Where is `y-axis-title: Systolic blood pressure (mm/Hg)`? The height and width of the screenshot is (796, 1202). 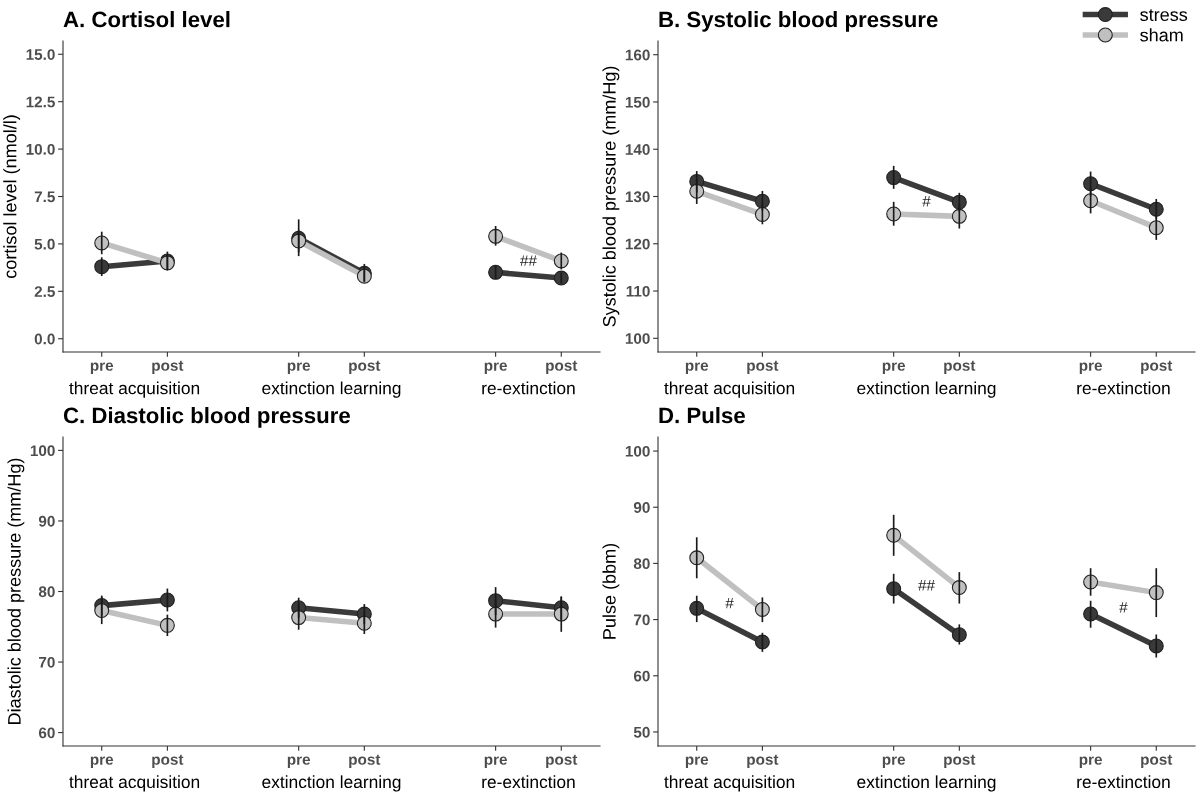 y-axis-title: Systolic blood pressure (mm/Hg) is located at coordinates (611, 196).